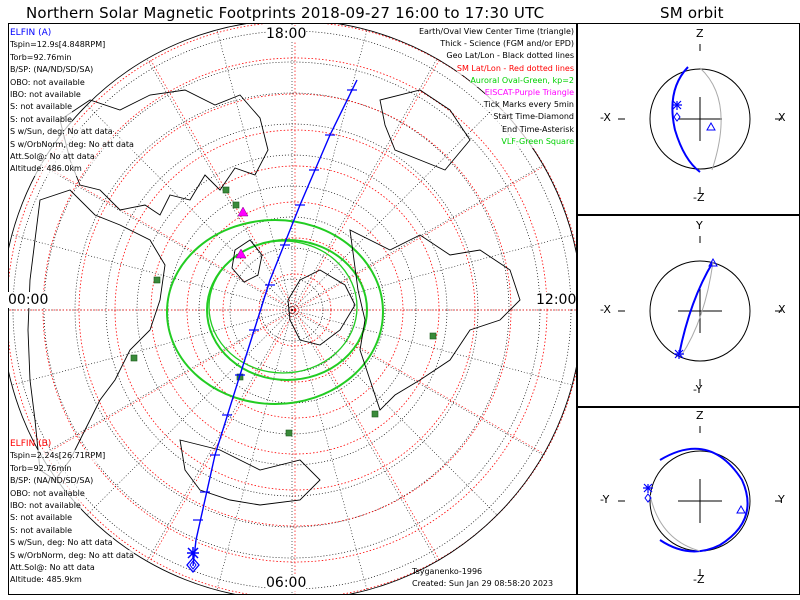  What do you see at coordinates (522, 81) in the screenshot?
I see `legend-item: Auroral Oval-Green, kp=2` at bounding box center [522, 81].